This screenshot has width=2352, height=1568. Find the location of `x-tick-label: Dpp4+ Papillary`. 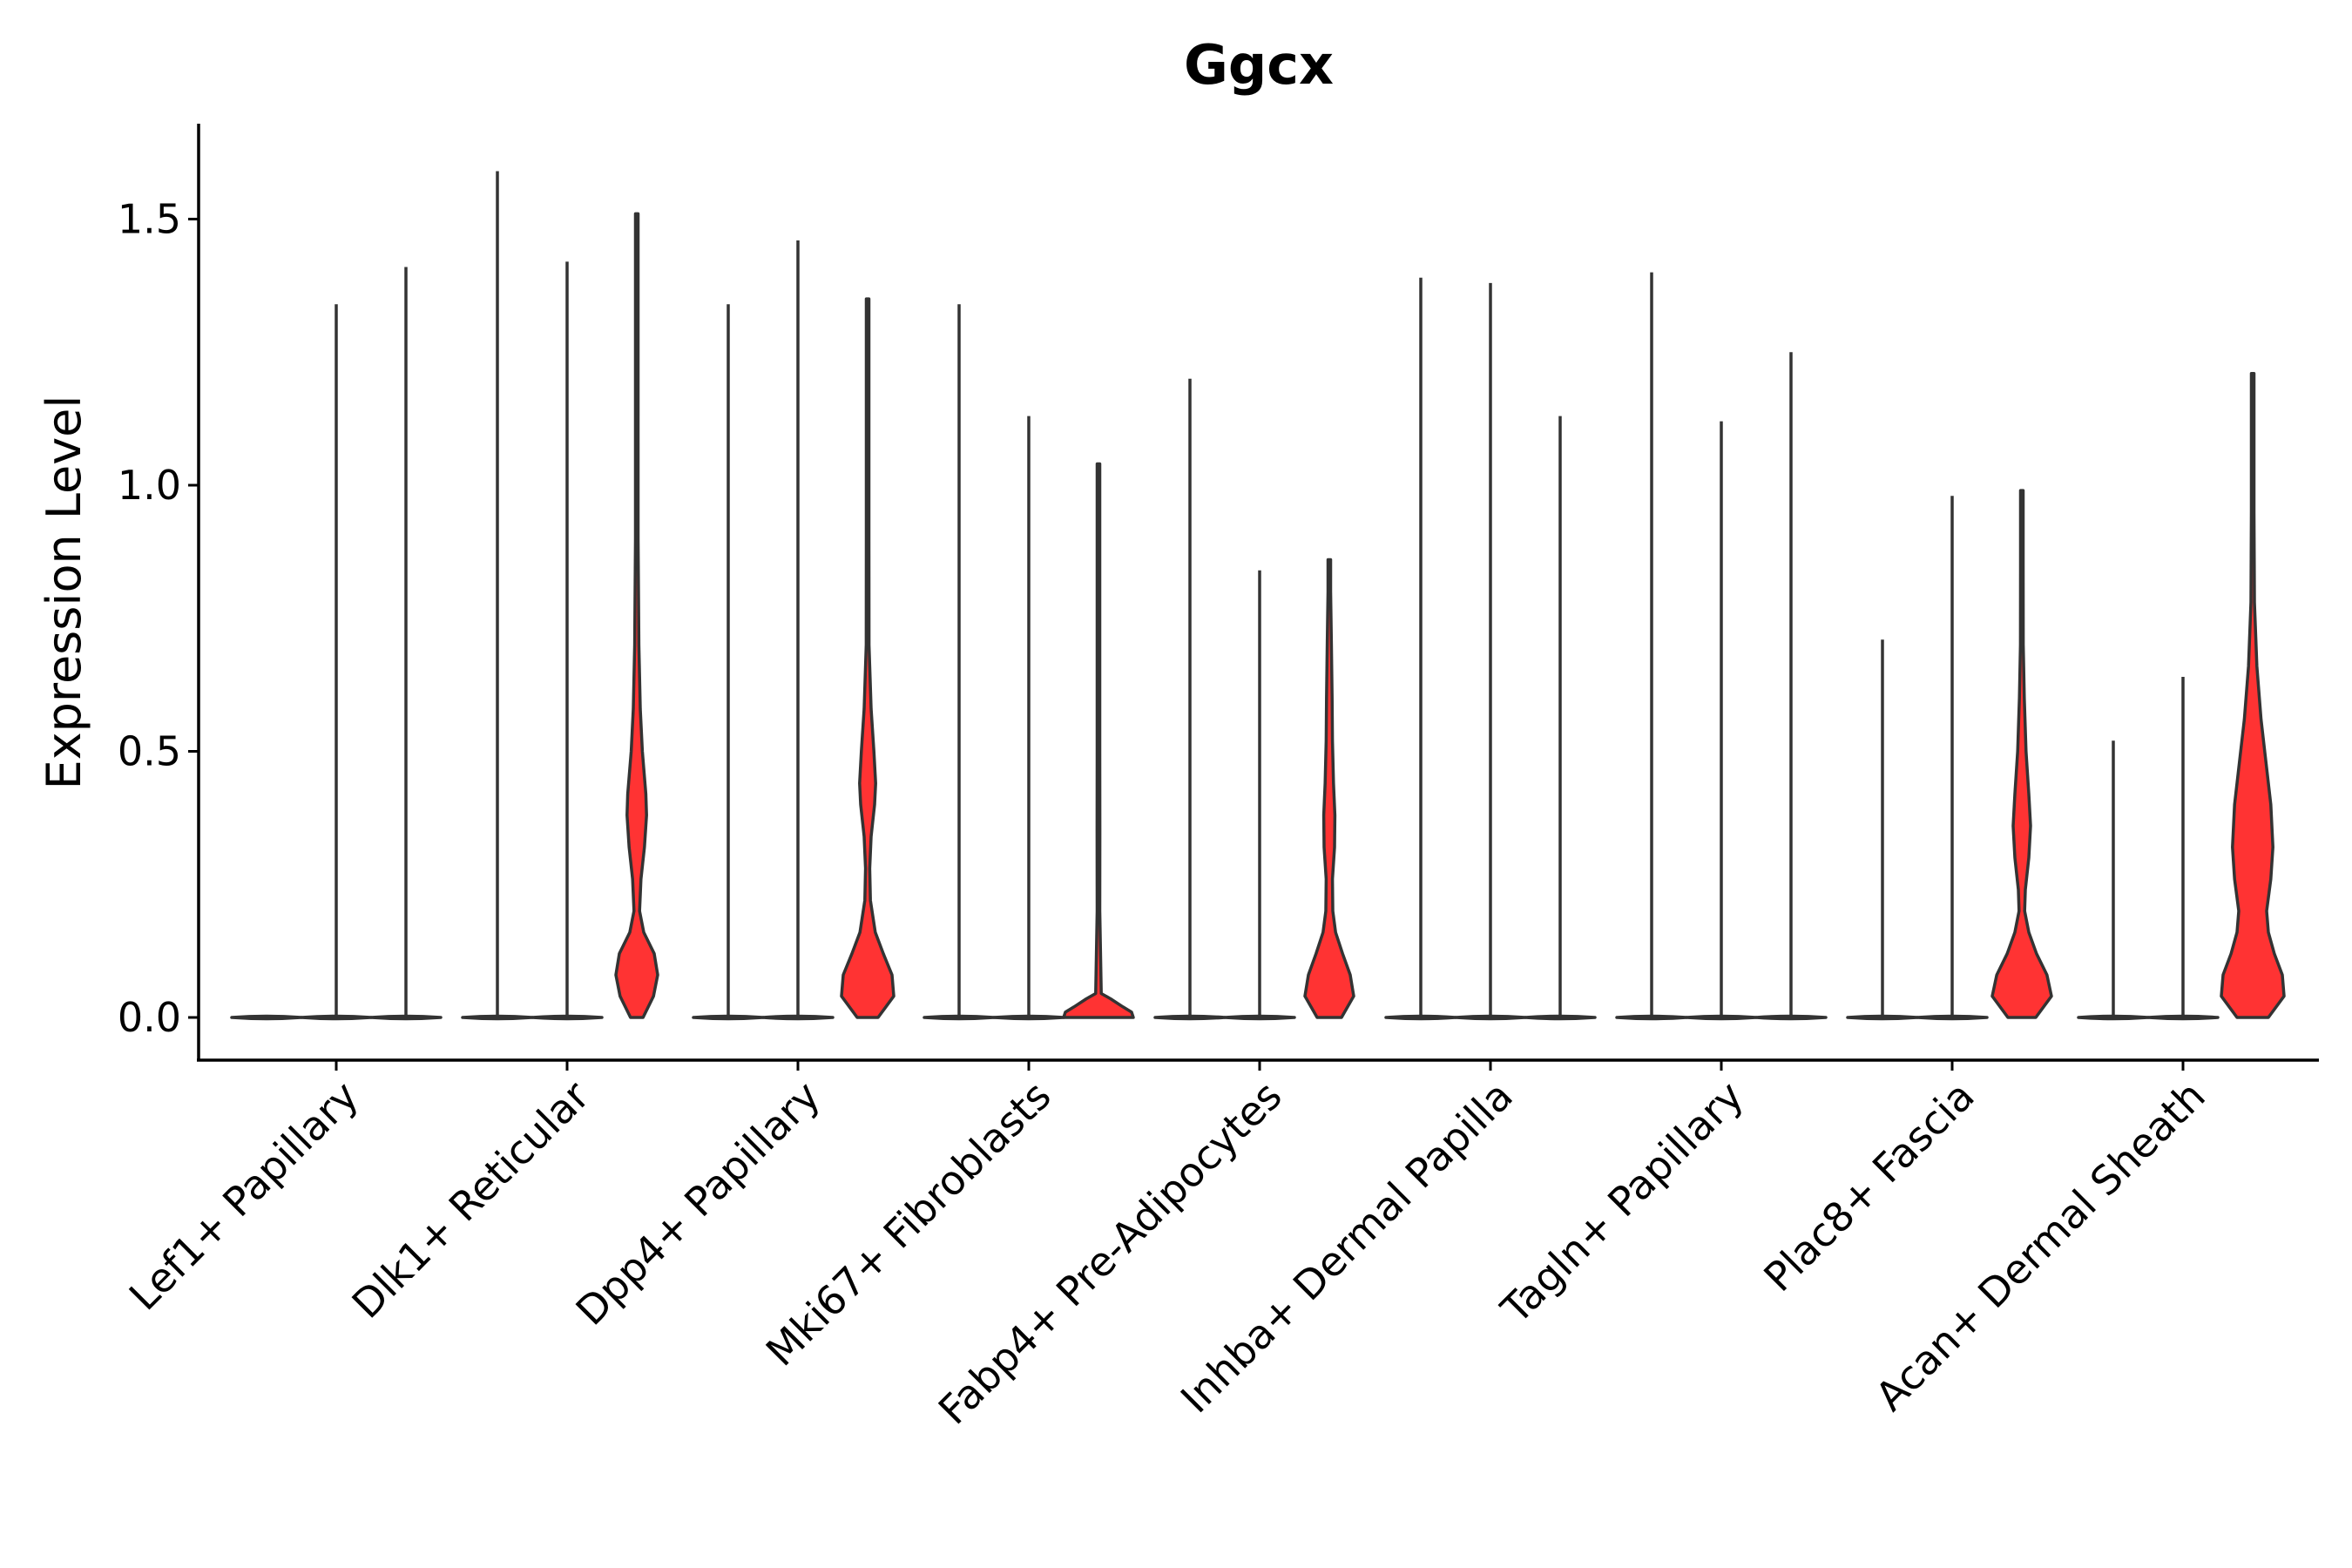

x-tick-label: Dpp4+ Papillary is located at coordinates (698, 1203).